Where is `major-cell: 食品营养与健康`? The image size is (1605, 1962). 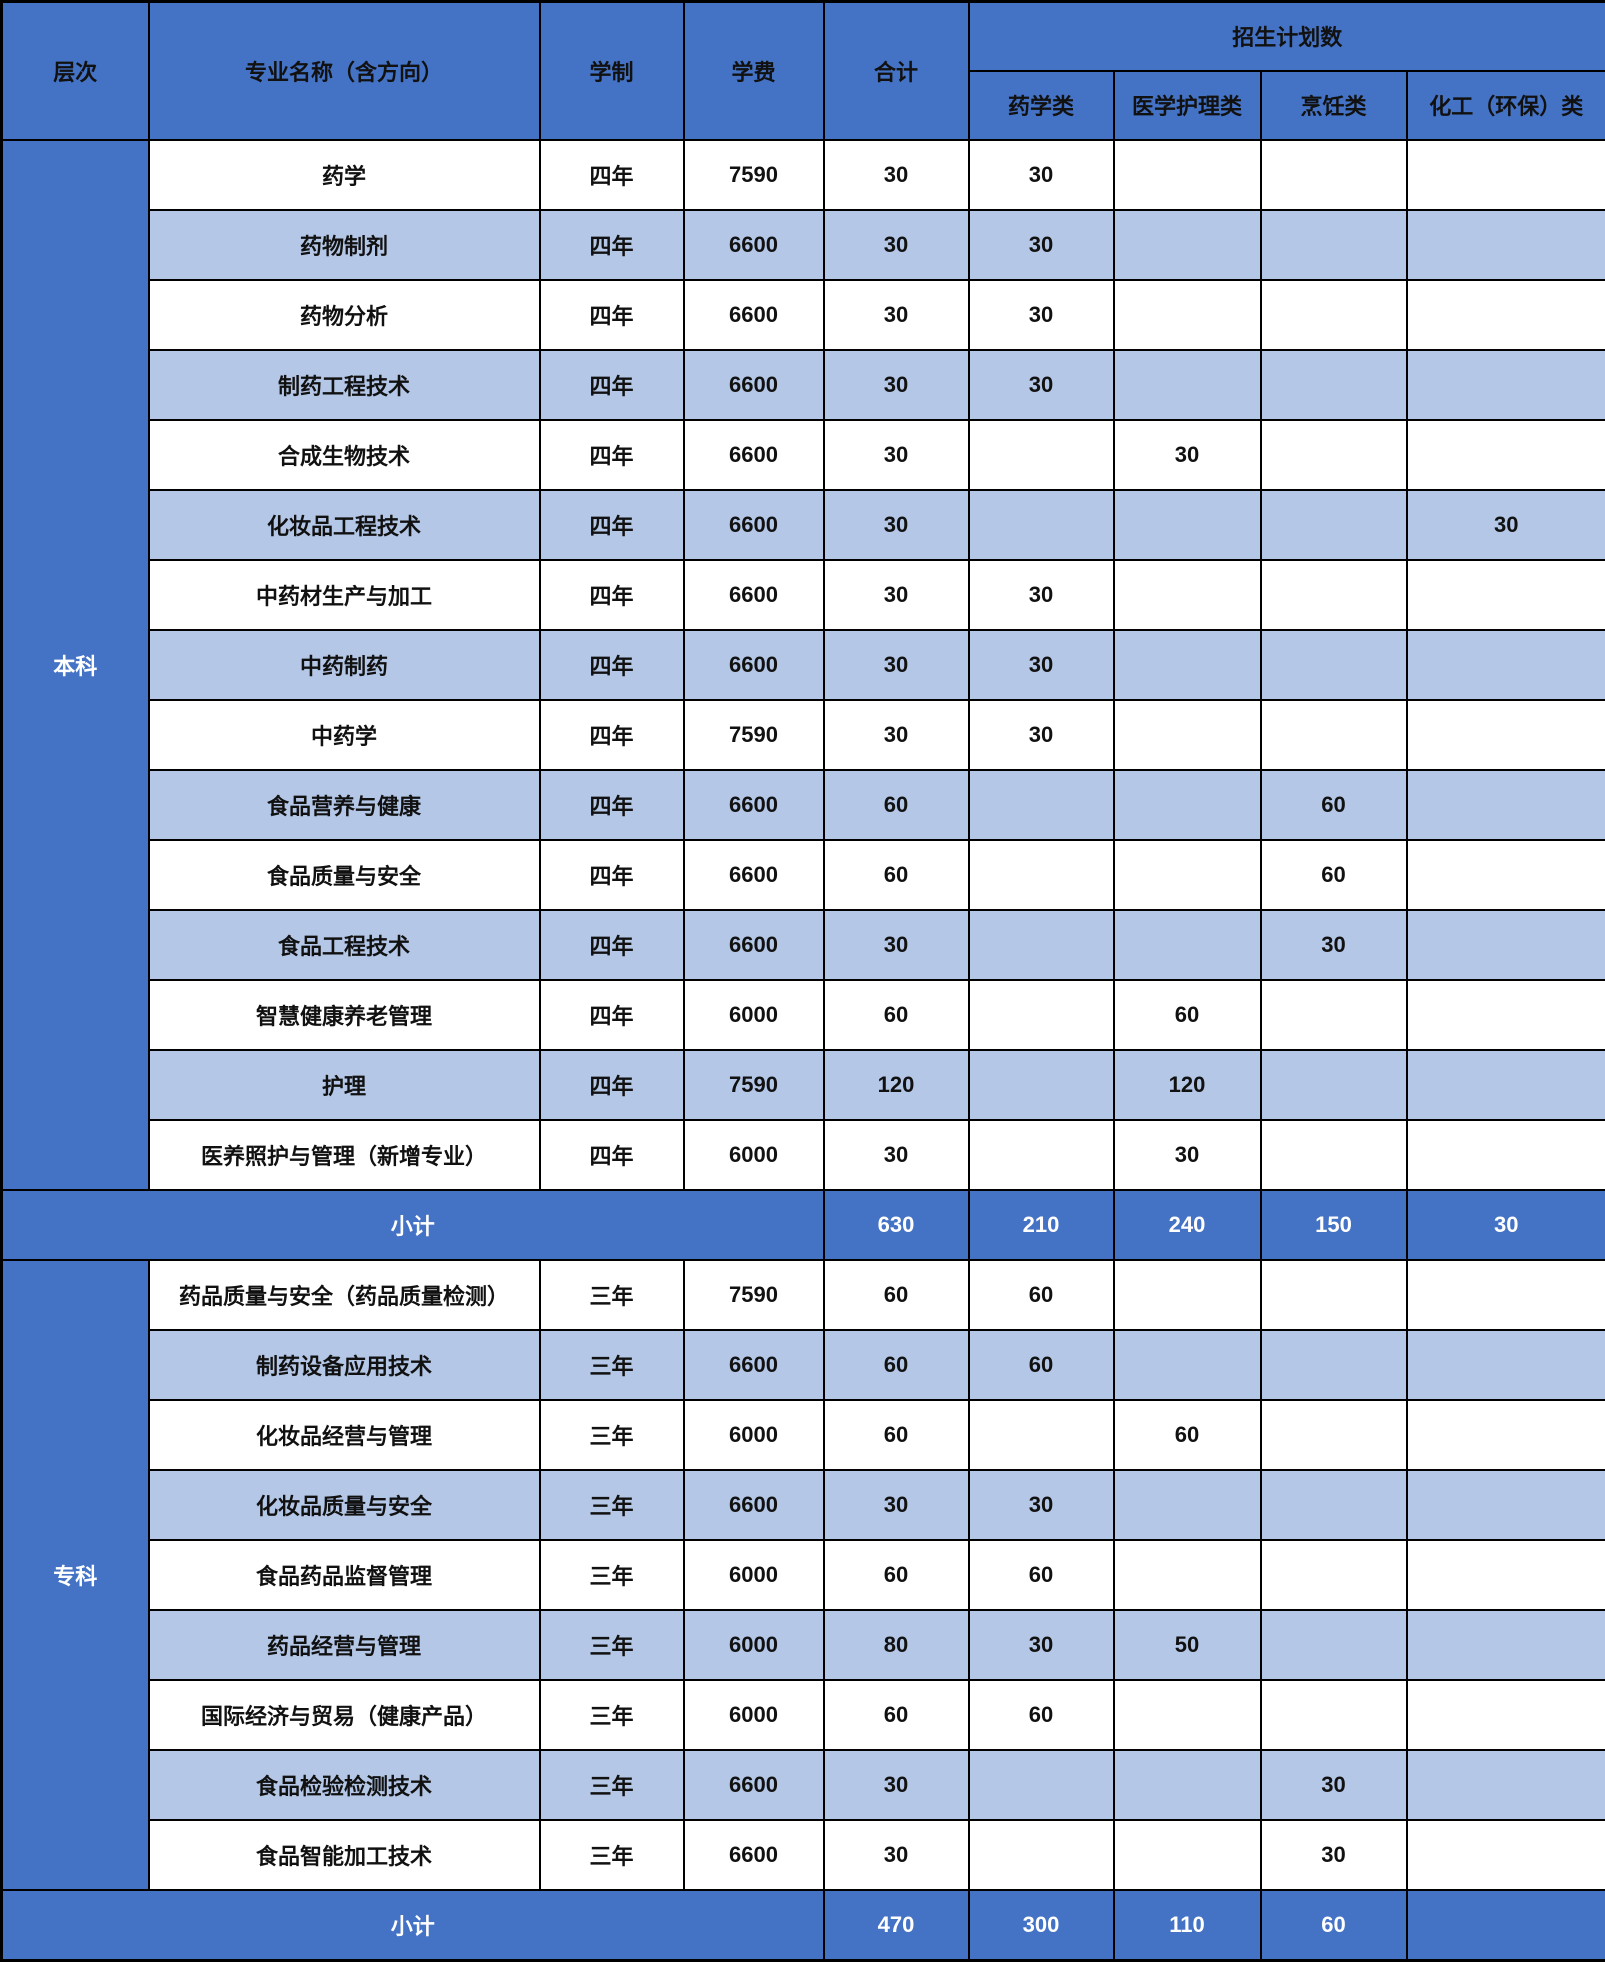
major-cell: 食品营养与健康 is located at coordinates (344, 804).